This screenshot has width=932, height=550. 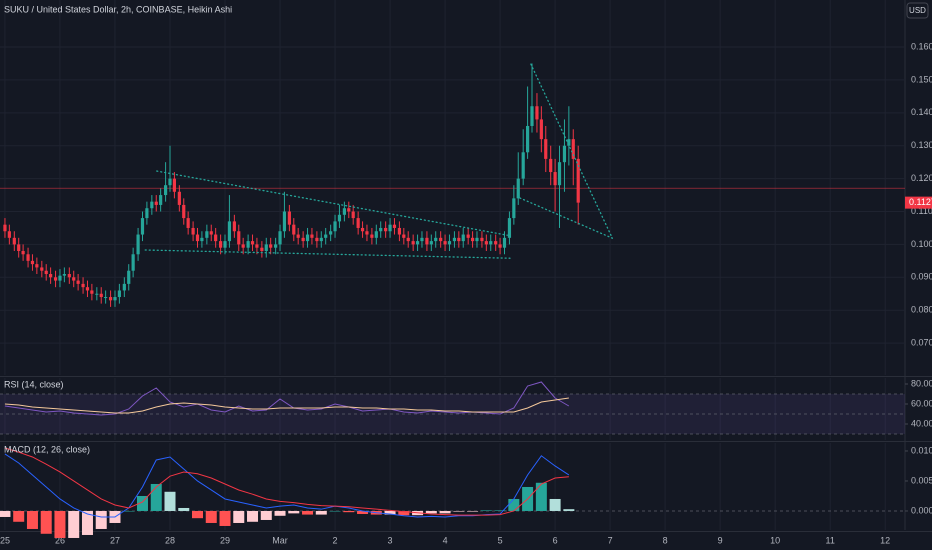 I want to click on y-tick-label: 60.00, so click(x=921, y=403).